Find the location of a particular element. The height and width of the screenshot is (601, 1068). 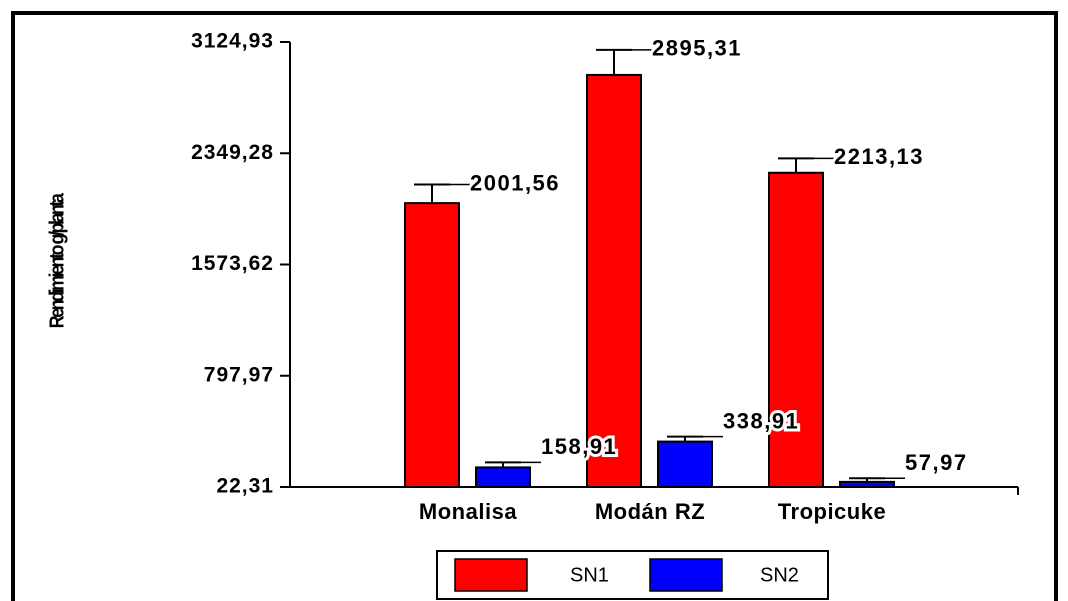

y-tick-label: 1573,62 is located at coordinates (232, 263).